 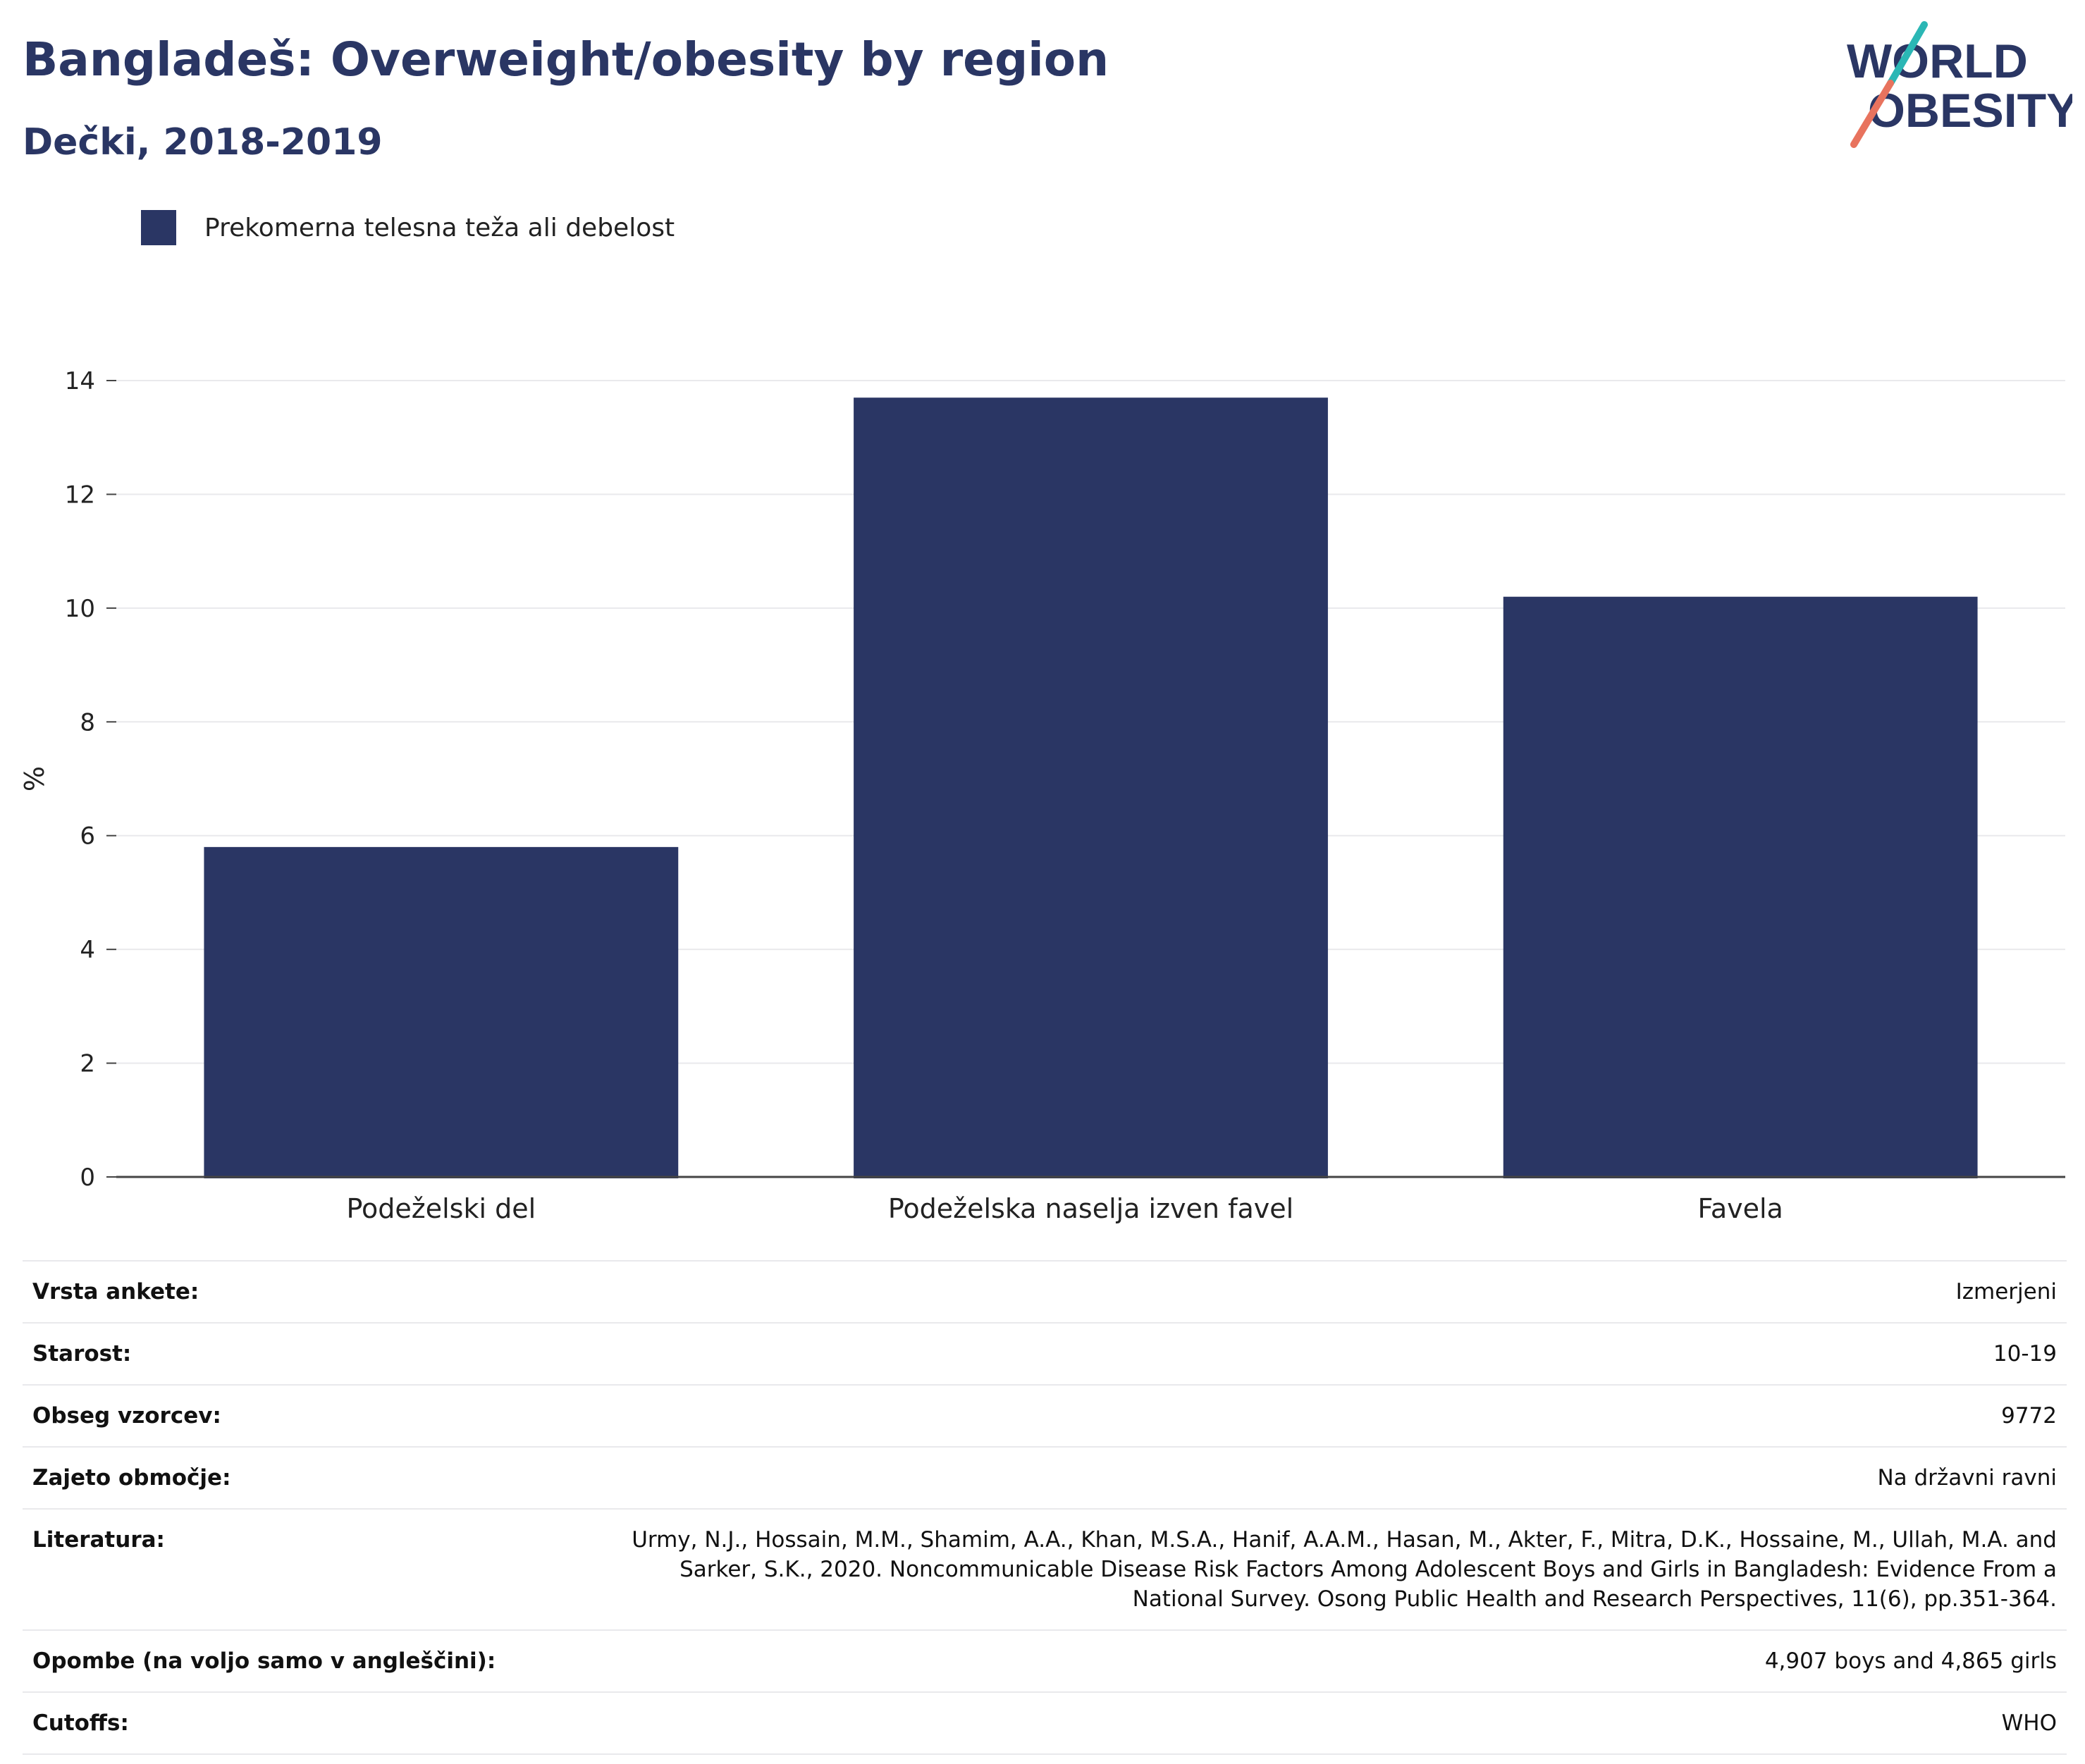 What do you see at coordinates (1090, 1208) in the screenshot?
I see `x-tick-label: Podeželska naselja izven favel` at bounding box center [1090, 1208].